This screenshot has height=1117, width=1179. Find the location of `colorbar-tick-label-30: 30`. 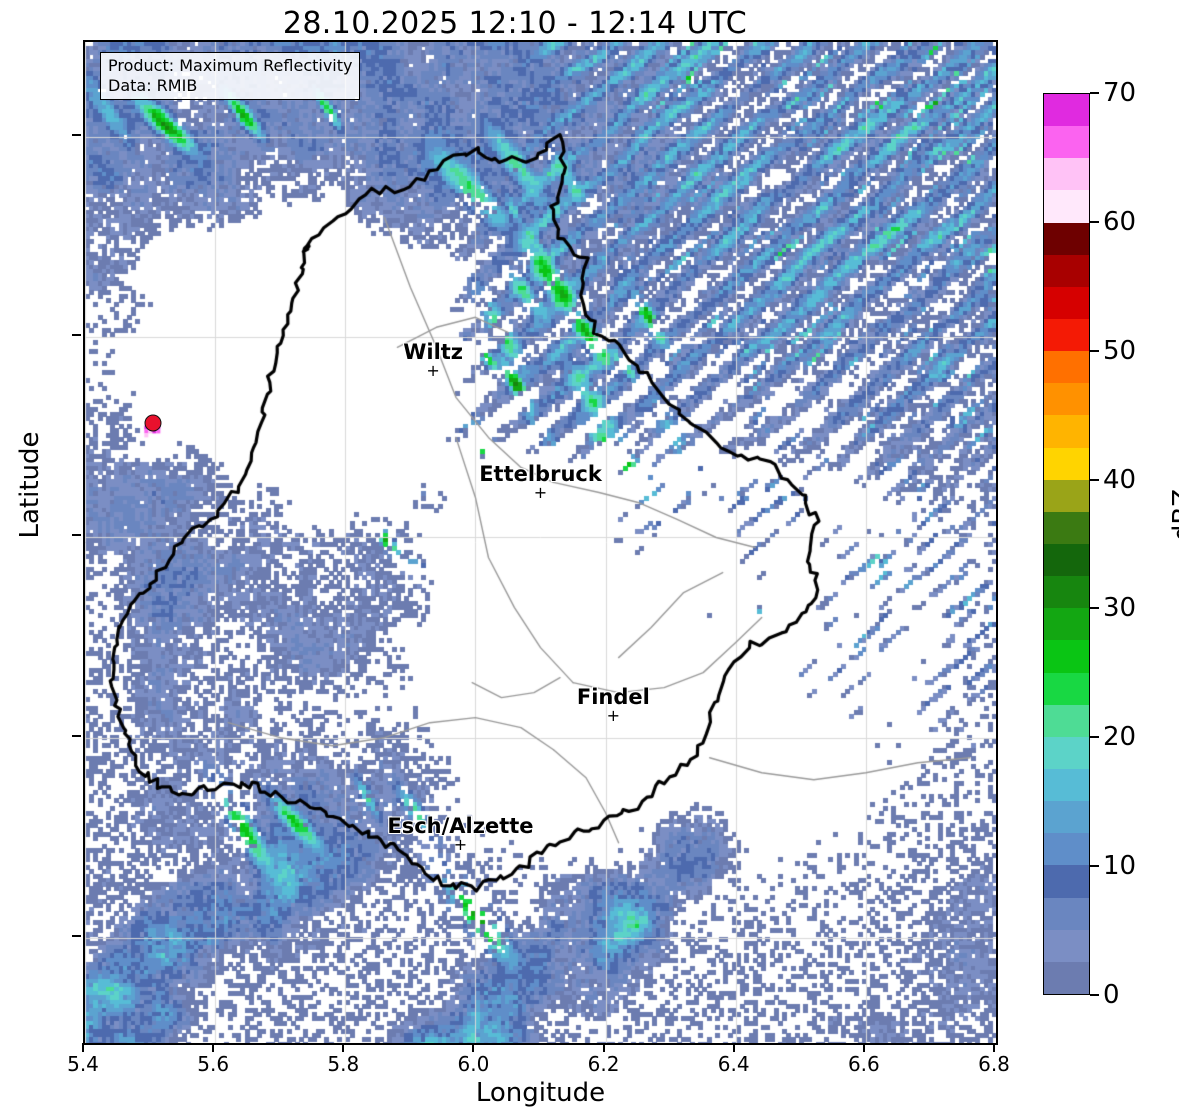

colorbar-tick-label-30: 30 is located at coordinates (1120, 608).